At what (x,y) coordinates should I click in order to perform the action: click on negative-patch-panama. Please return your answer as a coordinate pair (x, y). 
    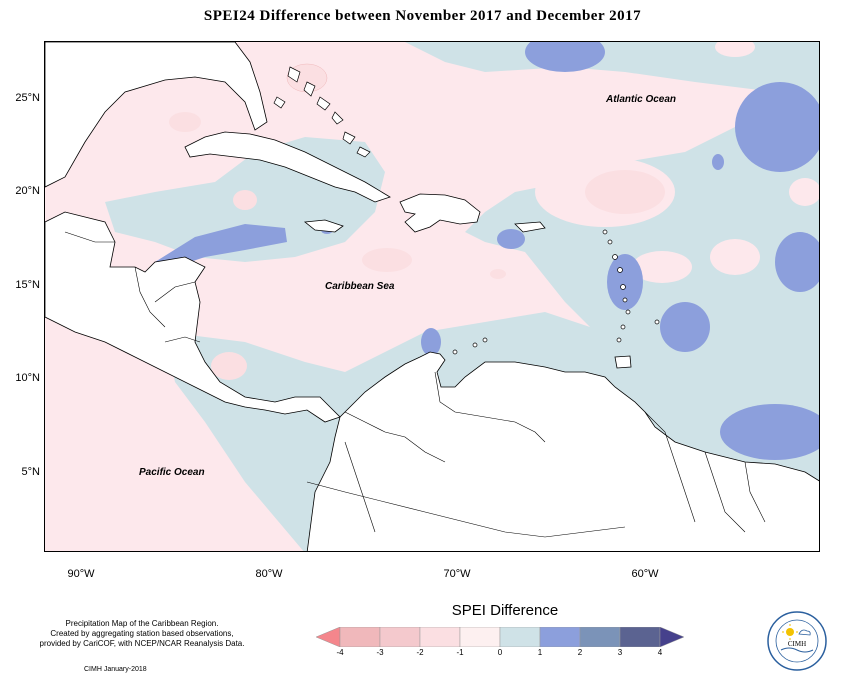
    Looking at the image, I should click on (229, 366).